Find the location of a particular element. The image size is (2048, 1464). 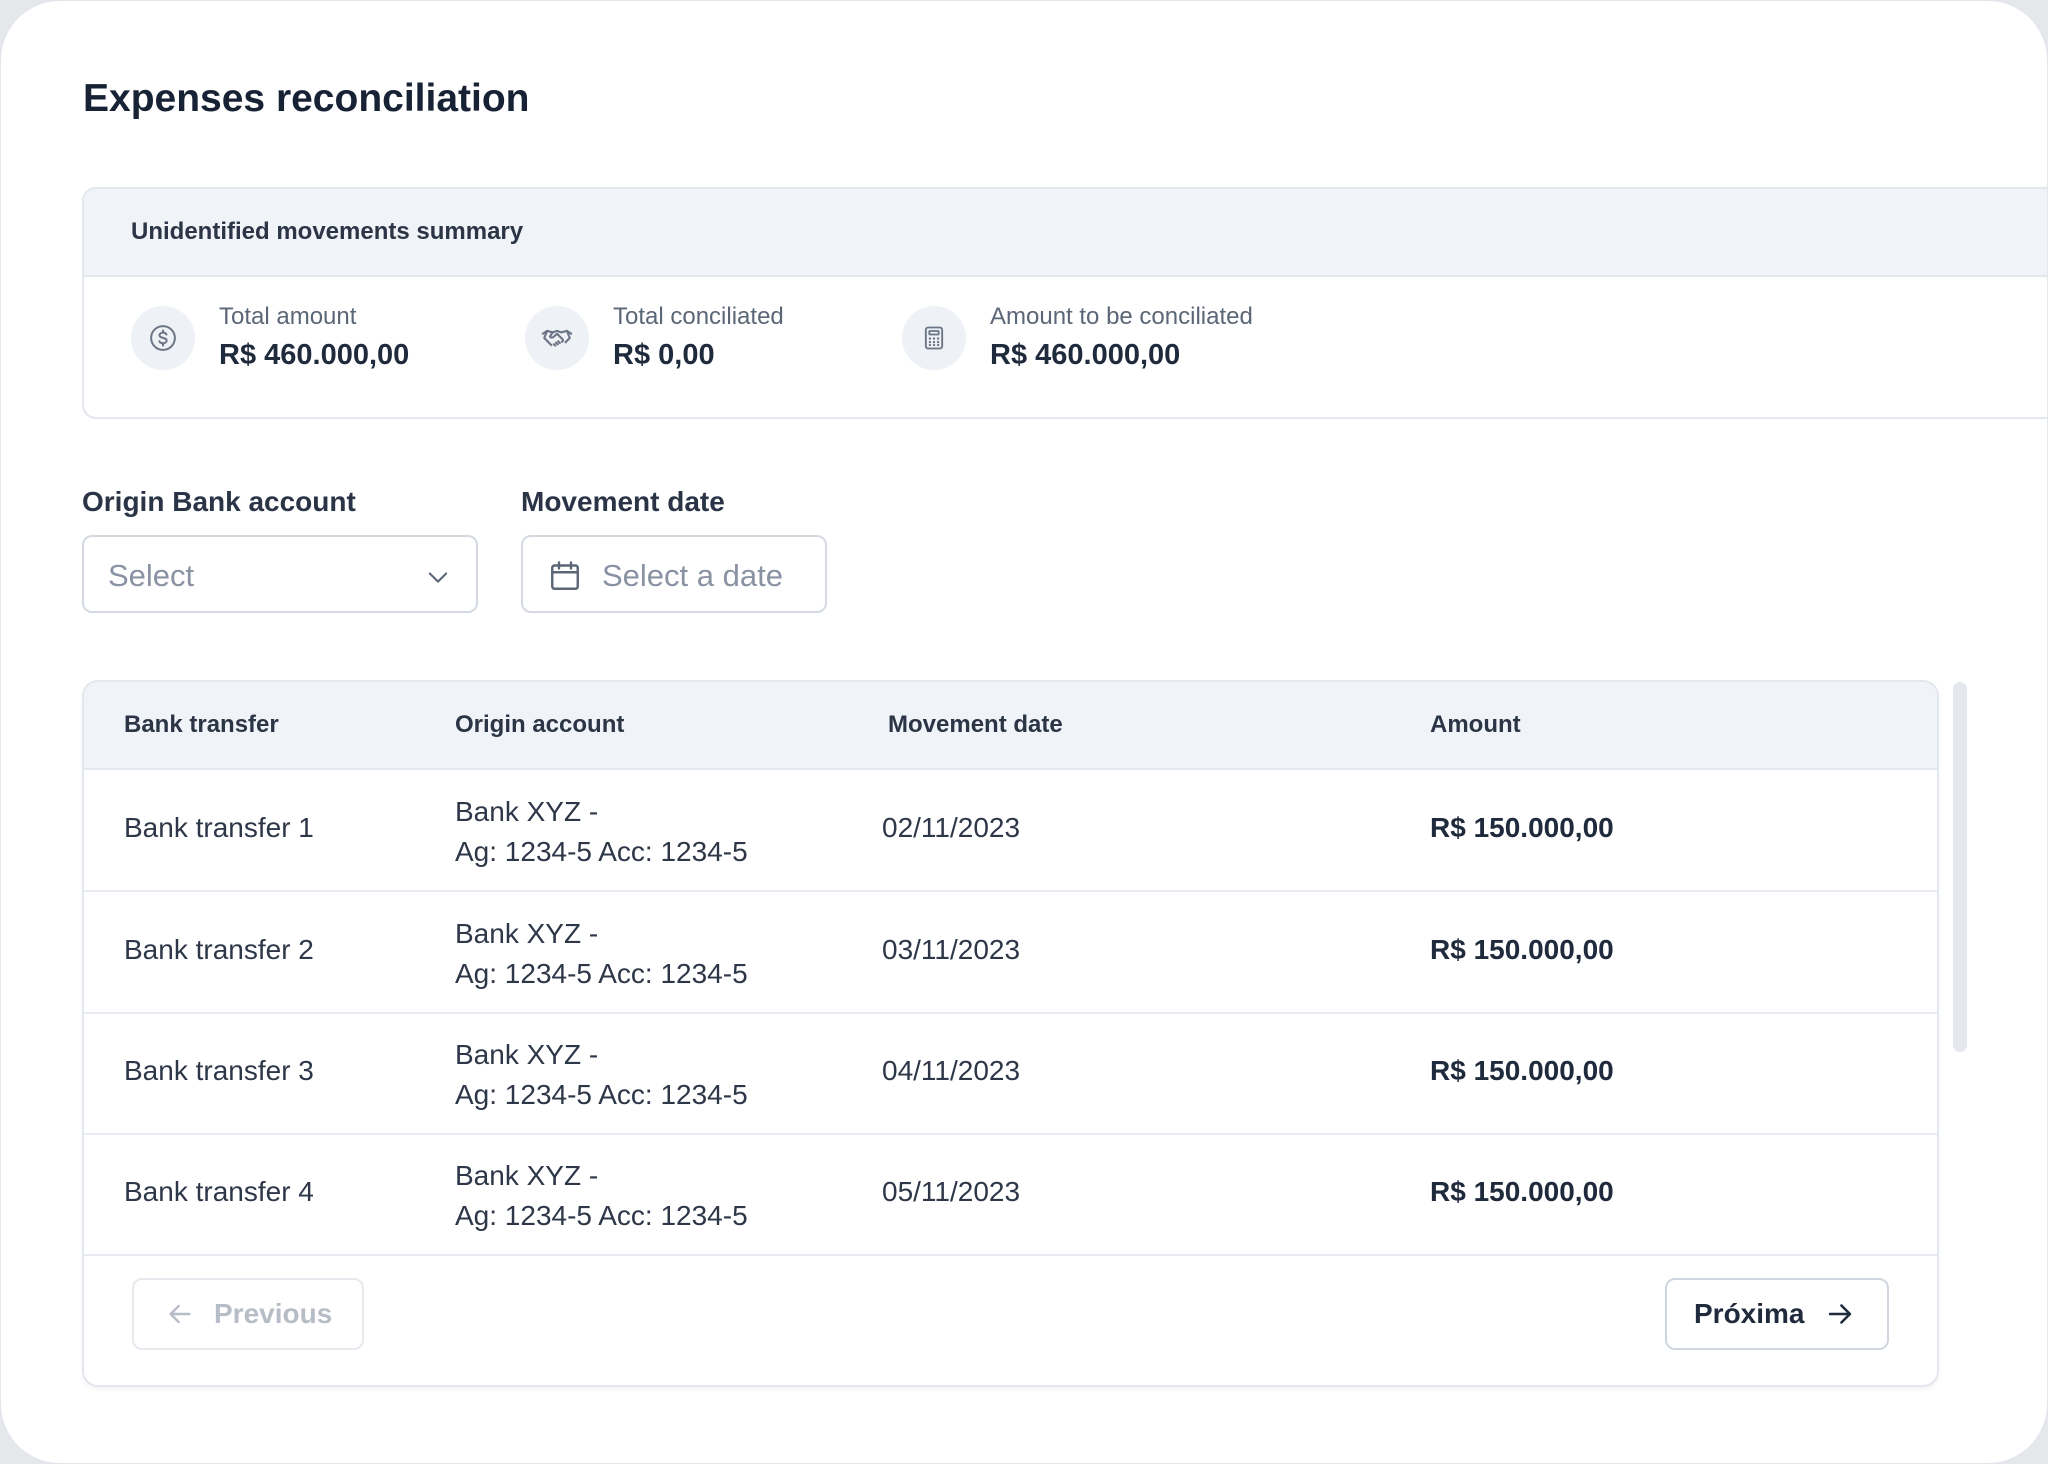

chevron-down-icon is located at coordinates (438, 579).